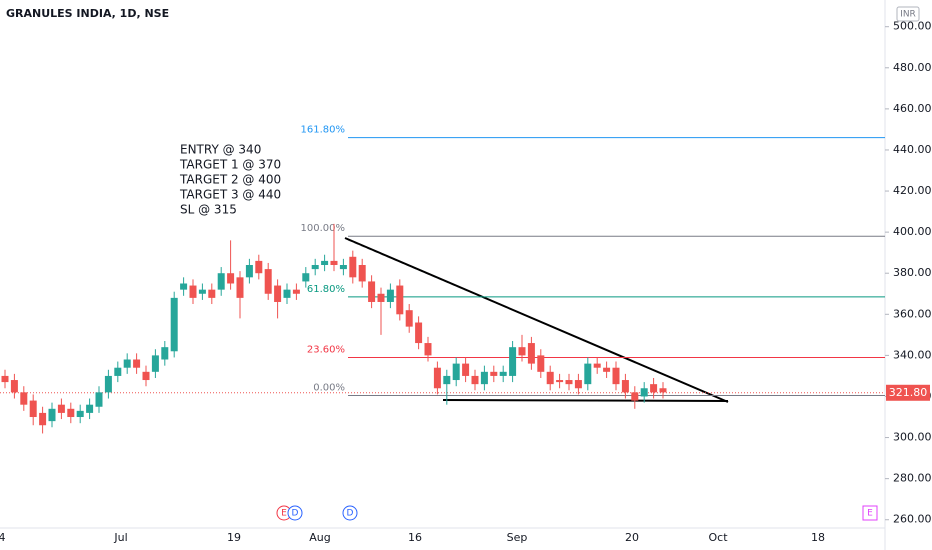 Image resolution: width=932 pixels, height=550 pixels. What do you see at coordinates (912, 478) in the screenshot?
I see `y-tick-label: 280.00` at bounding box center [912, 478].